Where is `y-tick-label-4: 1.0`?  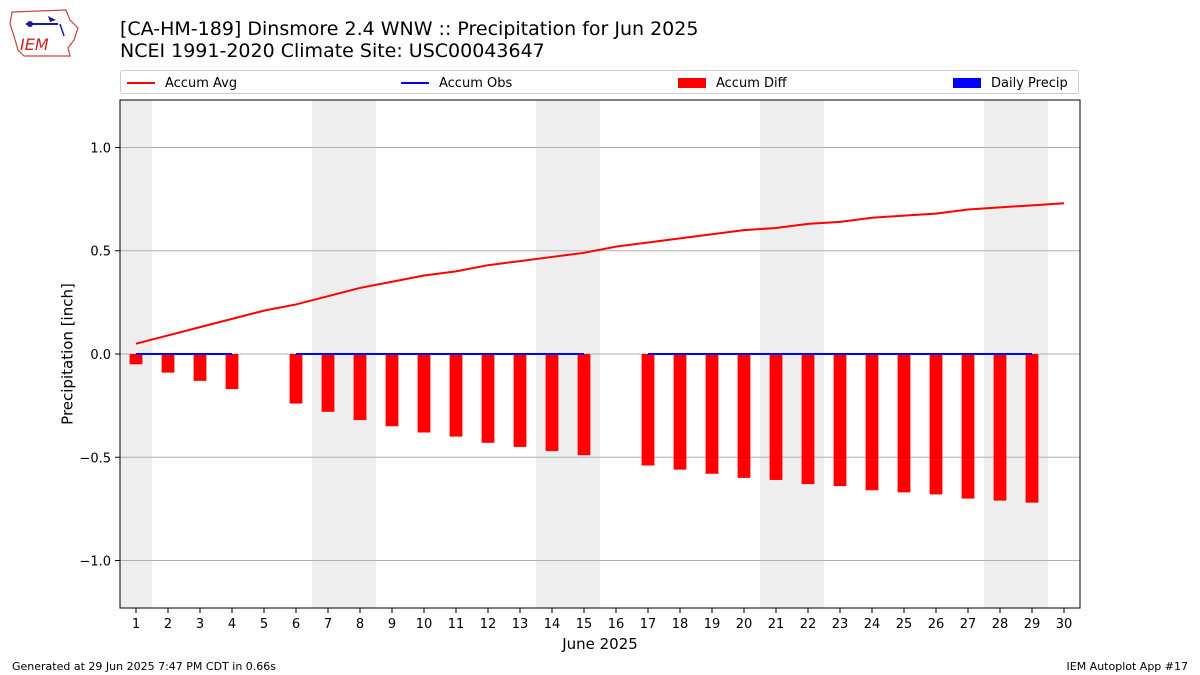
y-tick-label-4: 1.0 is located at coordinates (100, 148).